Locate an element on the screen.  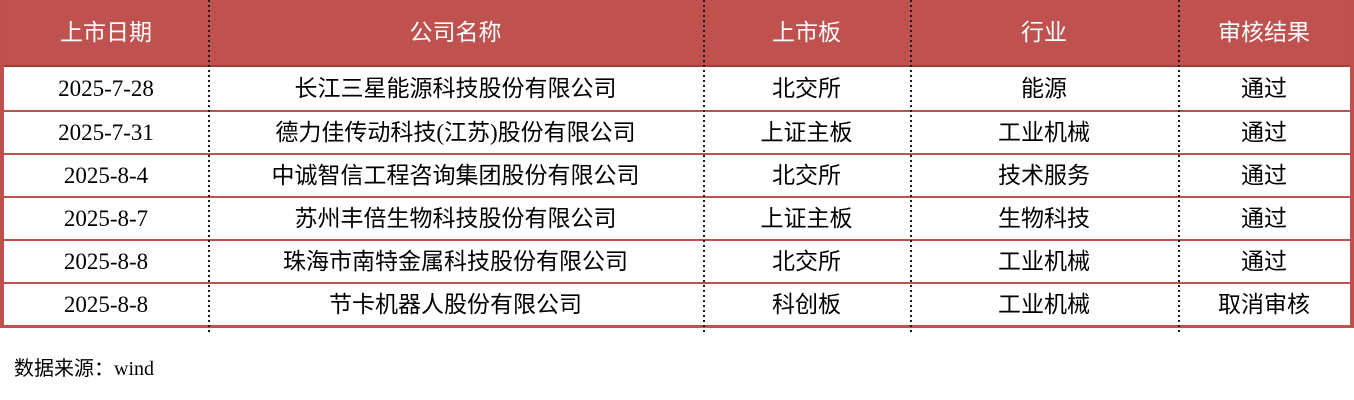
table-cell: 生物科技 is located at coordinates (1044, 218).